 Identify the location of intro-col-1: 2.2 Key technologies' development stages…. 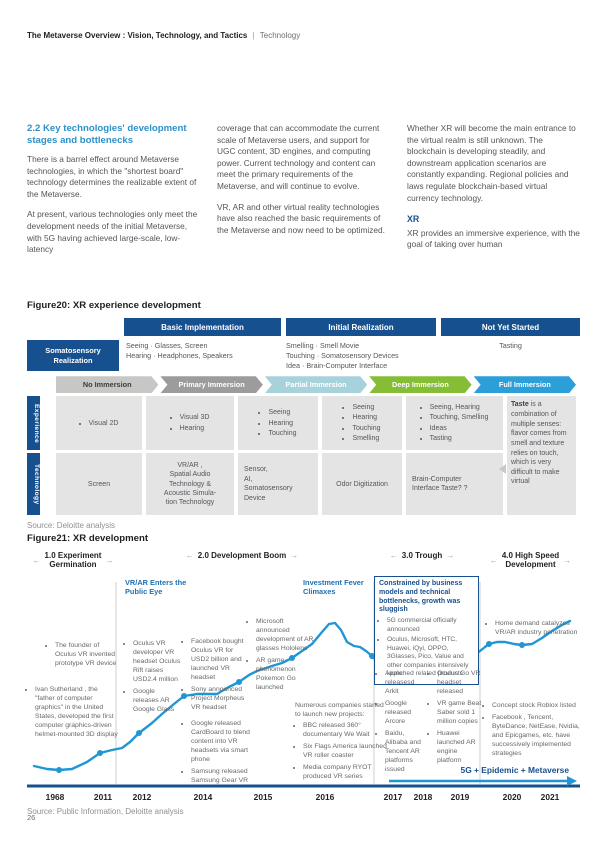
(113, 194).